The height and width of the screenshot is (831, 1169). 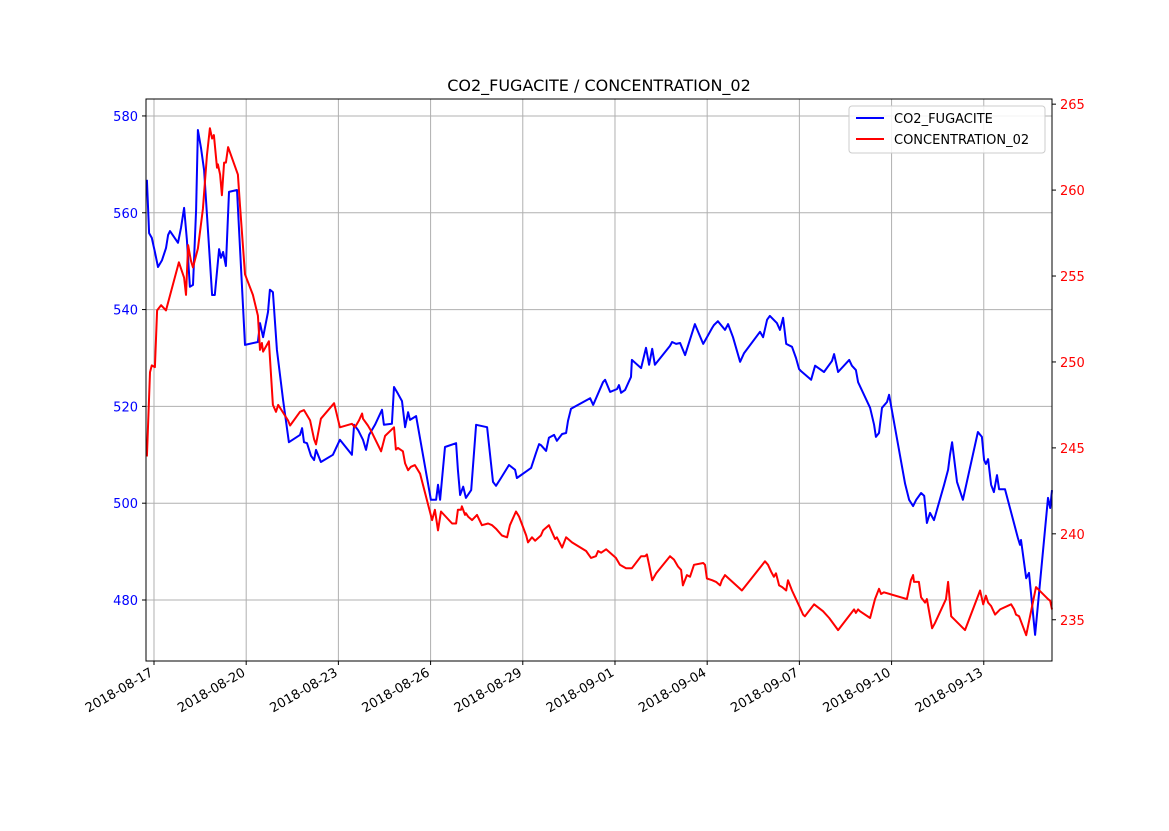 I want to click on y-axis-right: 235 240 245 250 255 260 265, so click(x=1068, y=379).